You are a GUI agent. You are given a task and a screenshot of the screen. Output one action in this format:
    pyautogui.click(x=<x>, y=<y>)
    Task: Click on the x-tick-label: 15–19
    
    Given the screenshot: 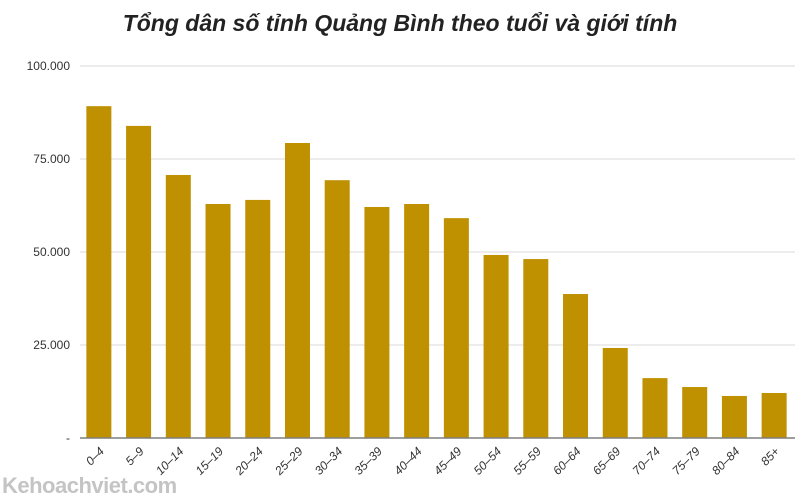 What is the action you would take?
    pyautogui.click(x=210, y=461)
    